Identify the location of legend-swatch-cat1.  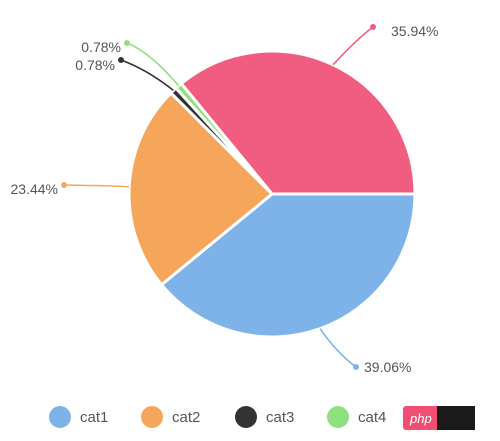
(60, 417).